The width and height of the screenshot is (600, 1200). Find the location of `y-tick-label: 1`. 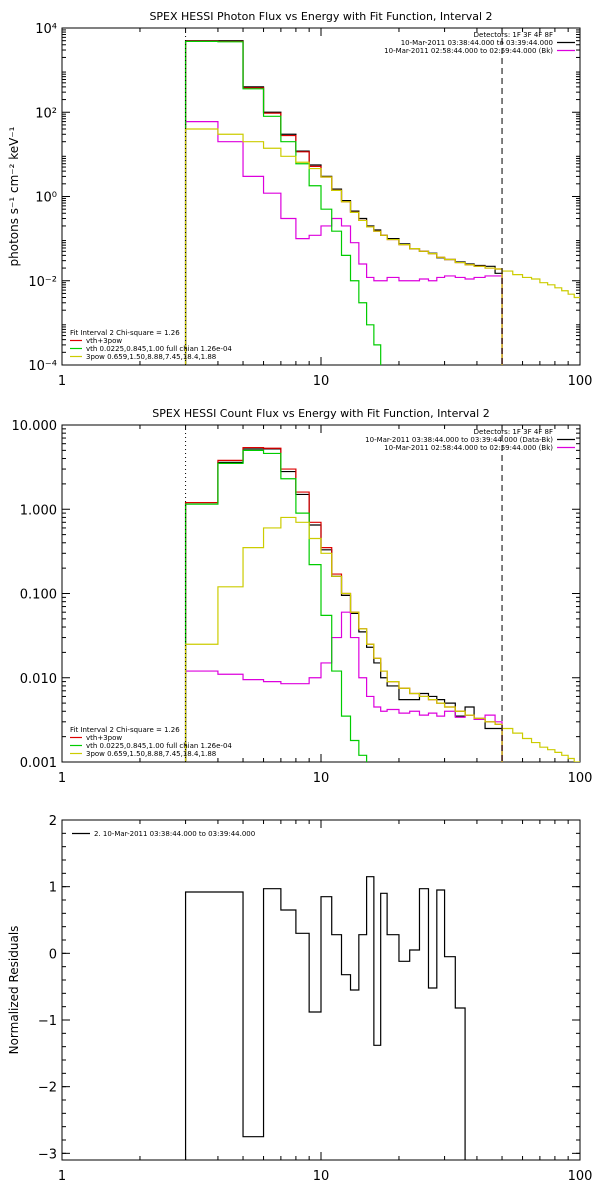

y-tick-label: 1 is located at coordinates (53, 888).